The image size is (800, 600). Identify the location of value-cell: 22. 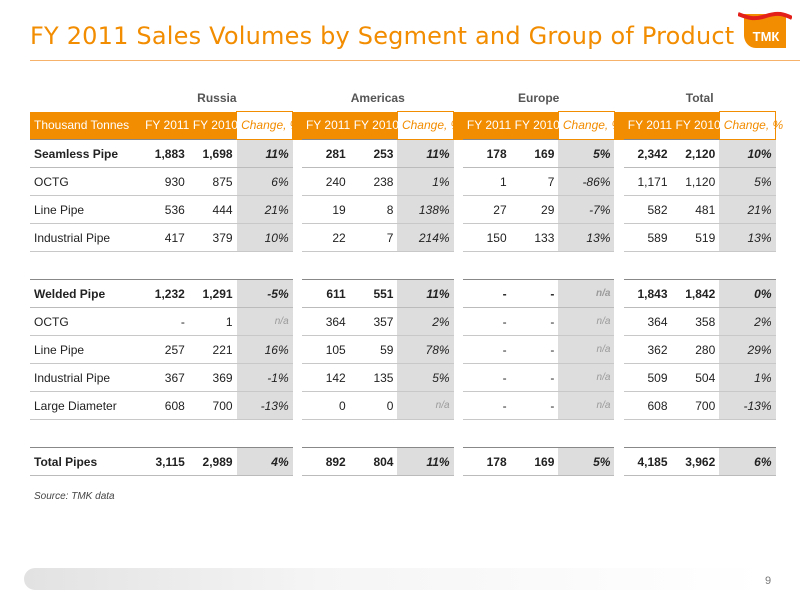
(325, 237).